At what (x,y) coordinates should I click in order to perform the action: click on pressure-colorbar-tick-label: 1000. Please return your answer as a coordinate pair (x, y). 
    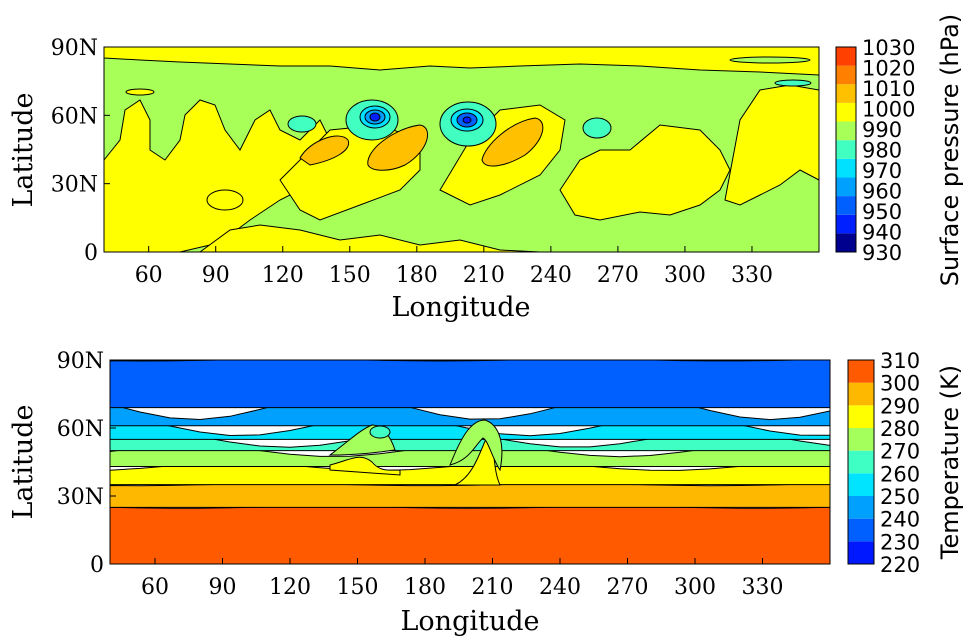
    Looking at the image, I should click on (888, 110).